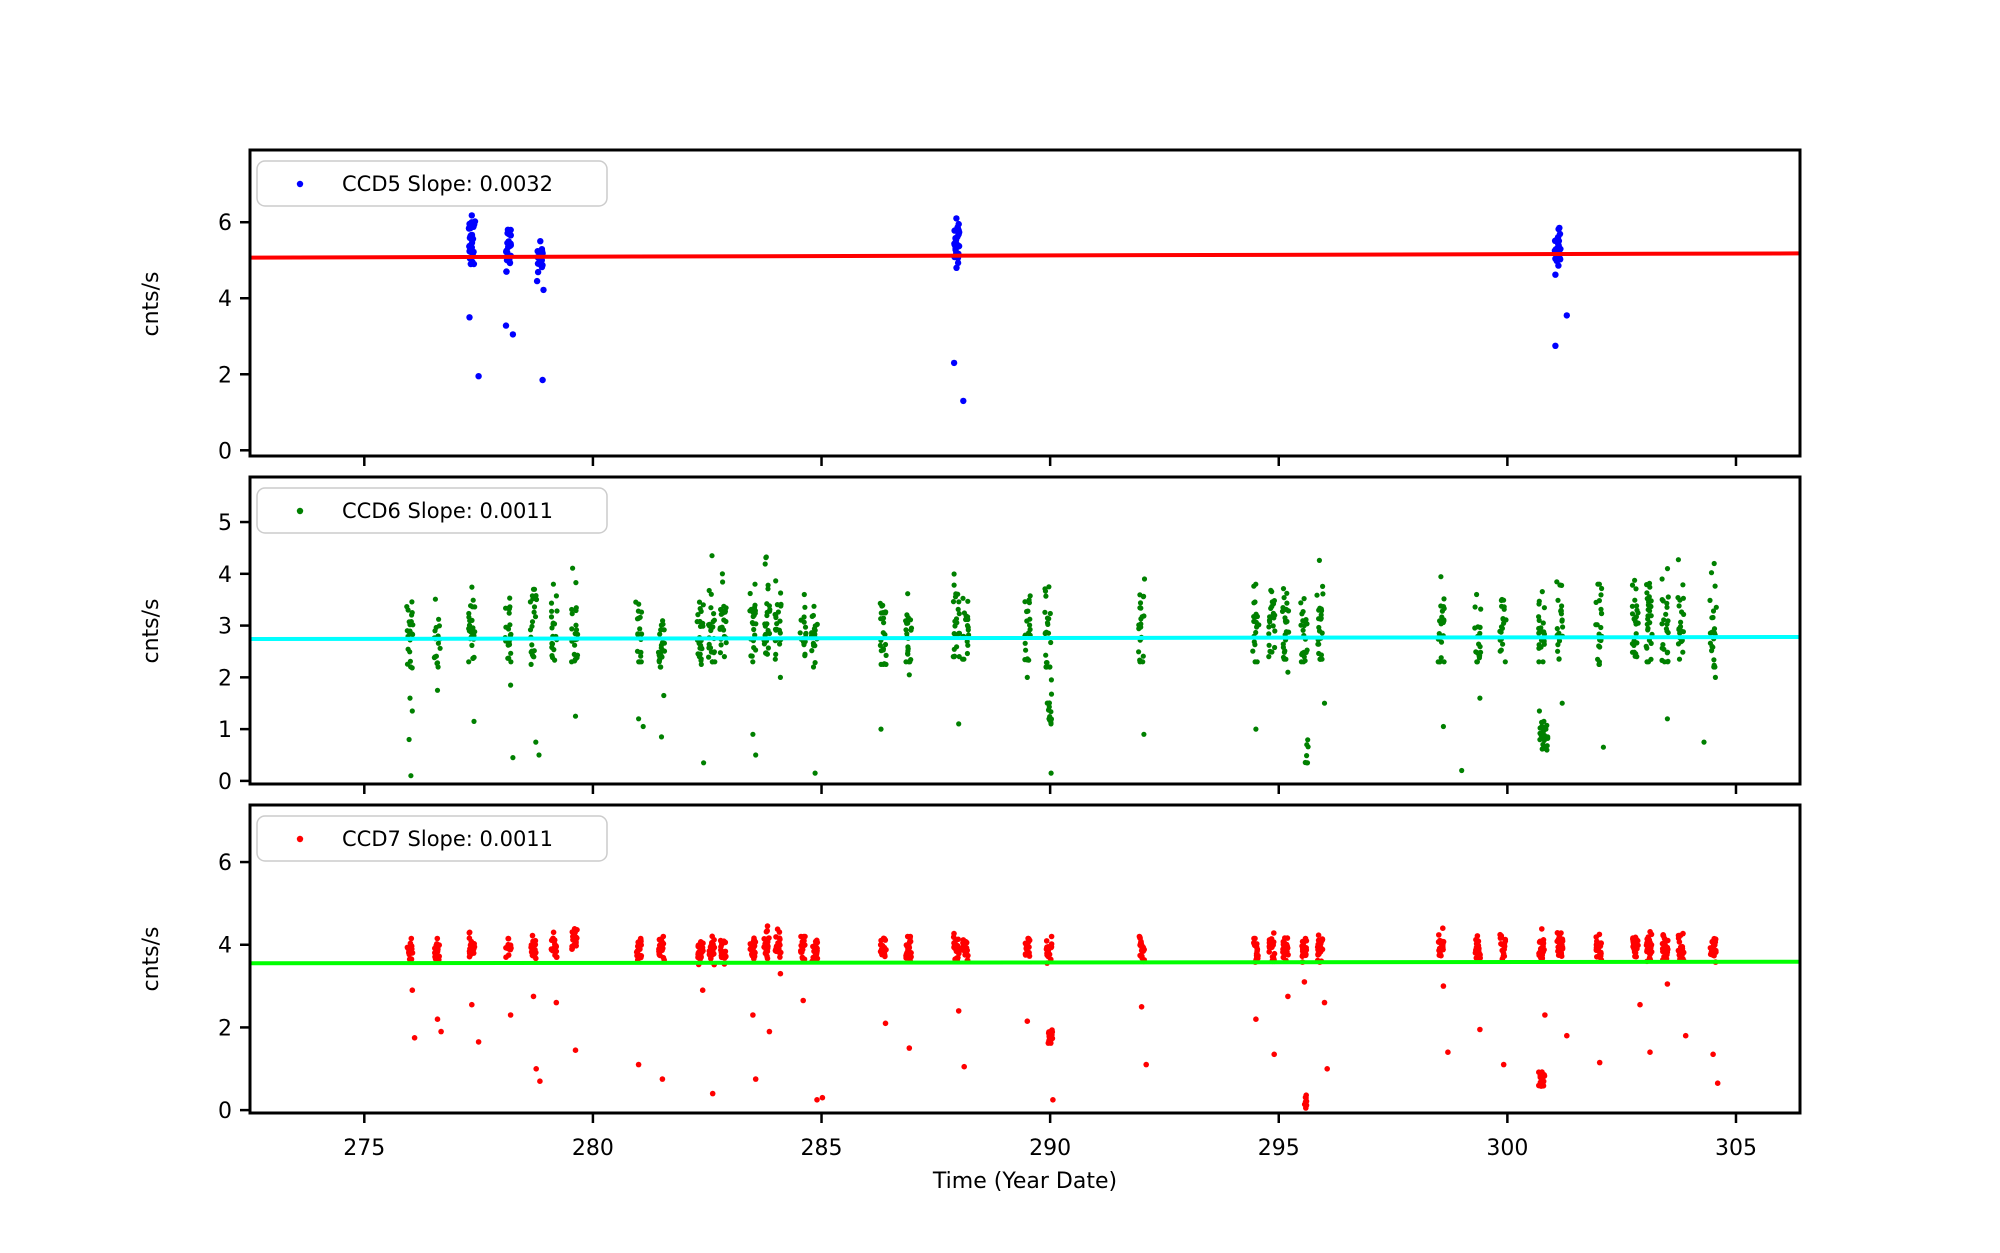 The width and height of the screenshot is (2000, 1253). I want to click on x-tick-label: 280, so click(593, 1148).